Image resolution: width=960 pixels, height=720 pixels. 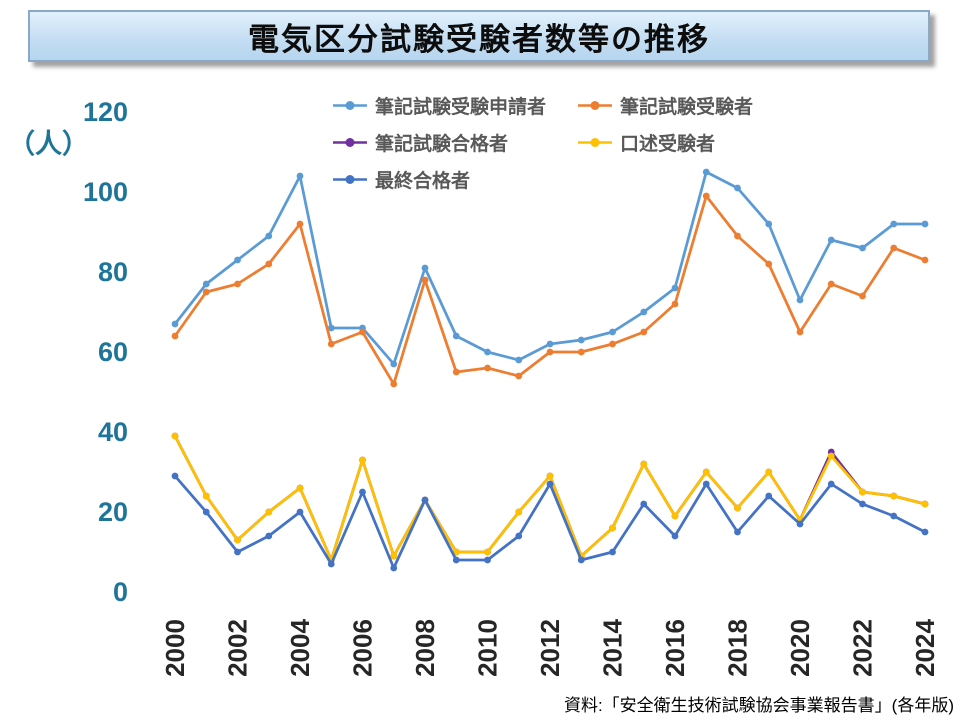 I want to click on y-tick-label: 60, so click(x=113, y=352).